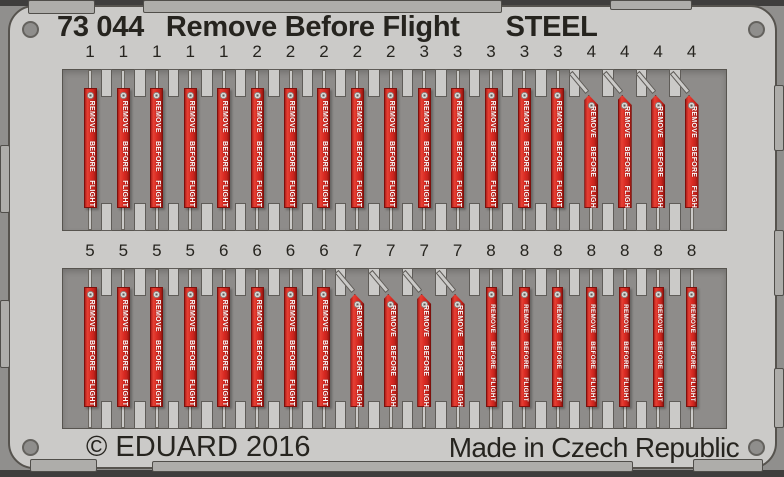 This screenshot has height=477, width=784. What do you see at coordinates (198, 447) in the screenshot?
I see `copyright-text: © EDUARD 2016` at bounding box center [198, 447].